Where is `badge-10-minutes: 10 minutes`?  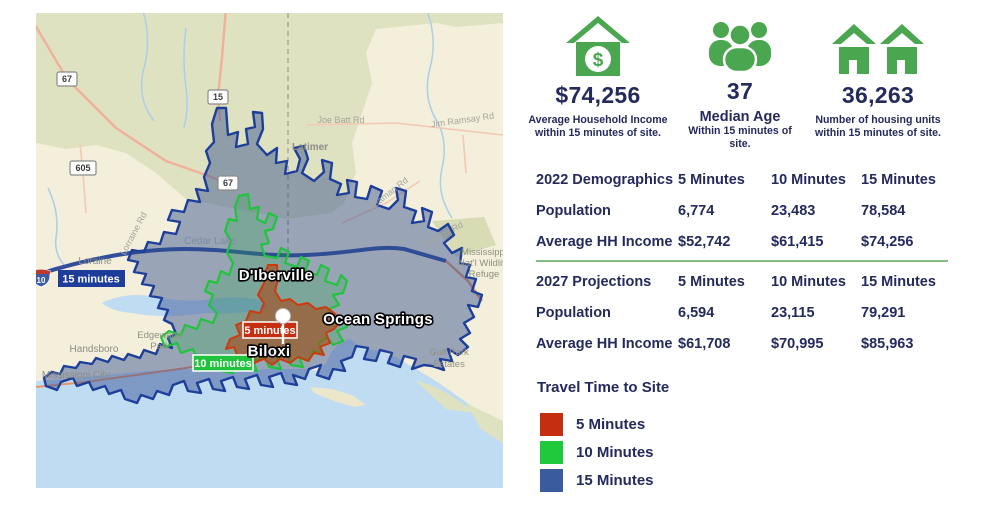 badge-10-minutes: 10 minutes is located at coordinates (223, 363).